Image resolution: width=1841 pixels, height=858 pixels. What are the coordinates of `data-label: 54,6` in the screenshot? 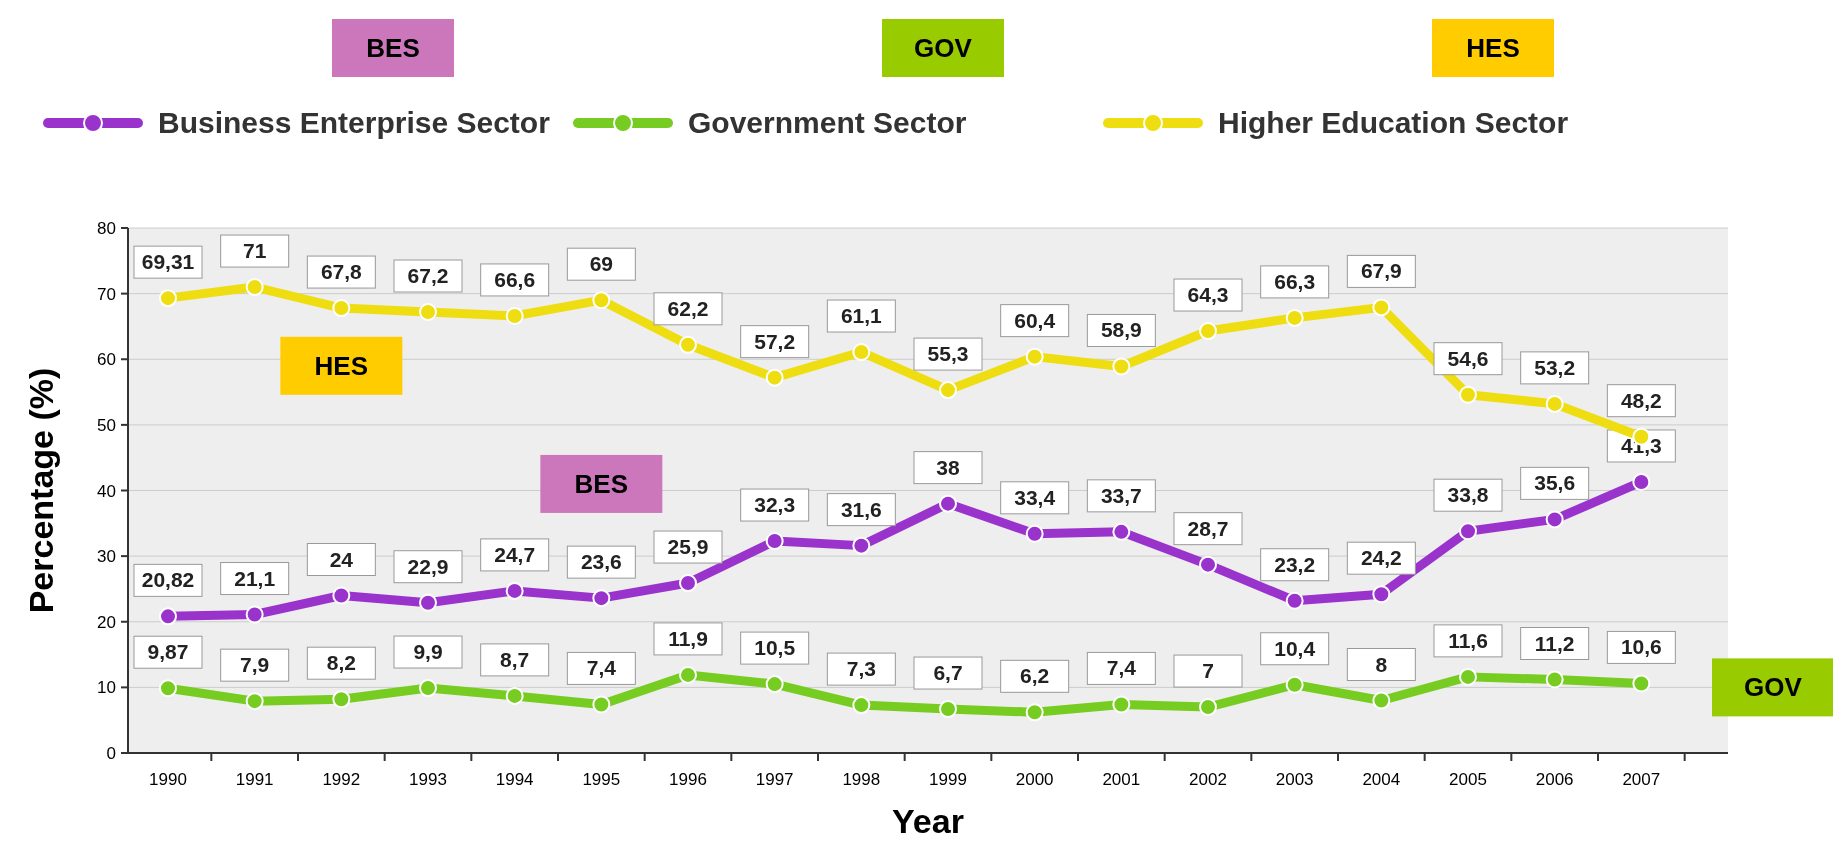 It's located at (1468, 358).